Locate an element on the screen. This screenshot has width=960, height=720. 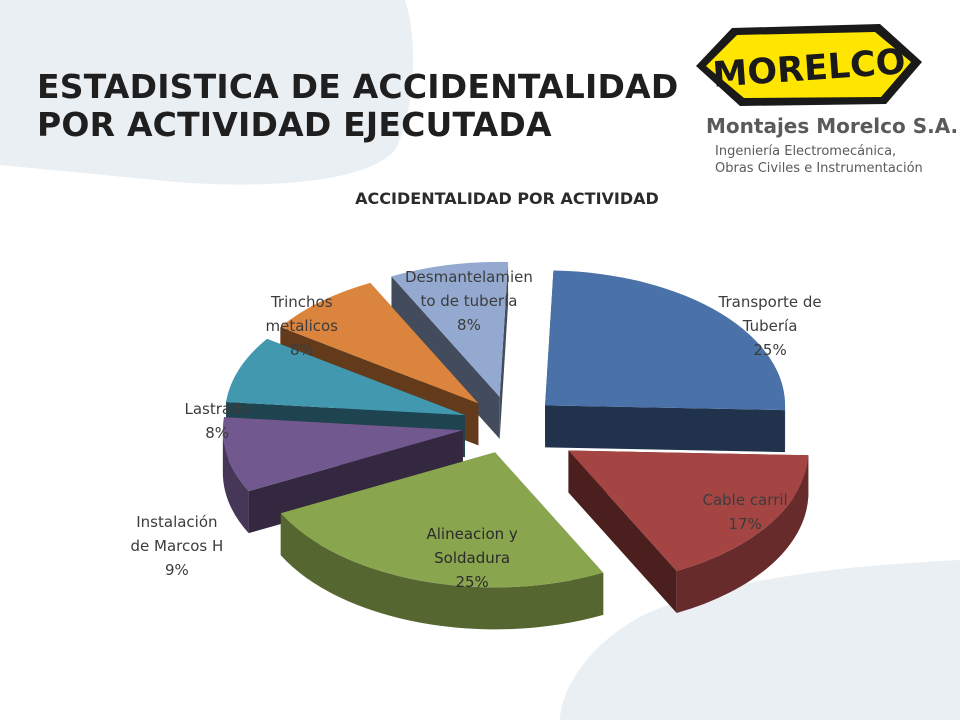
pie-slice-label: Transporte de Tubería 25% is located at coordinates (770, 326).